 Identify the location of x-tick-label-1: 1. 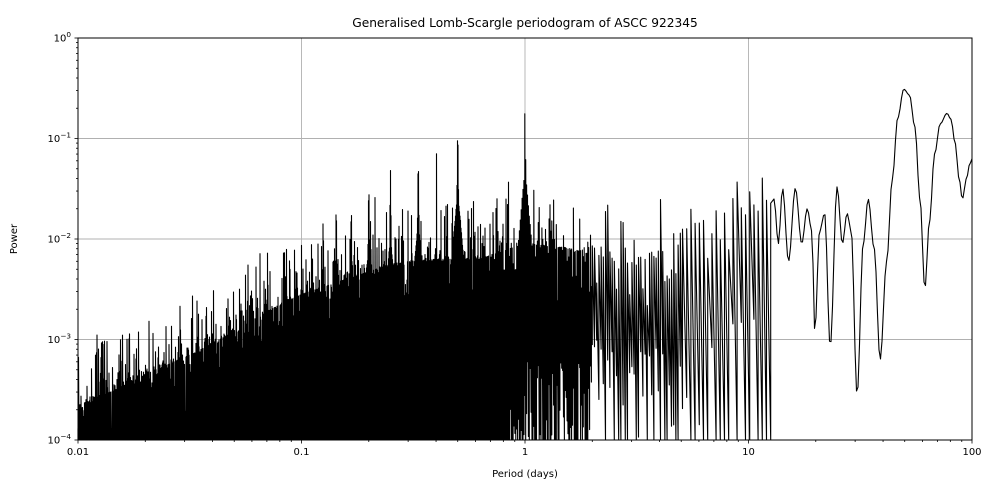
(525, 452).